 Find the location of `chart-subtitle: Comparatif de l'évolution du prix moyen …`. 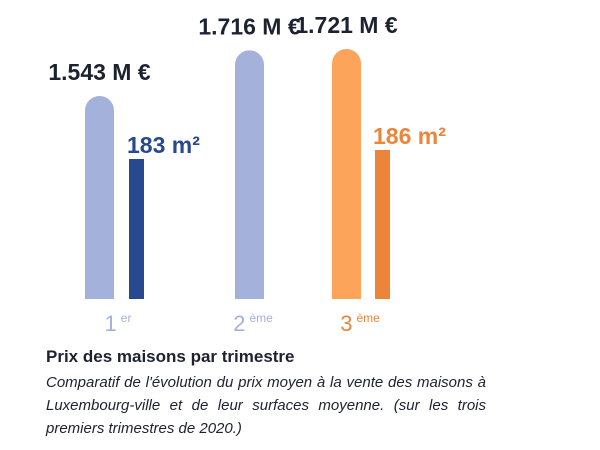

chart-subtitle: Comparatif de l'évolution du prix moyen … is located at coordinates (266, 405).